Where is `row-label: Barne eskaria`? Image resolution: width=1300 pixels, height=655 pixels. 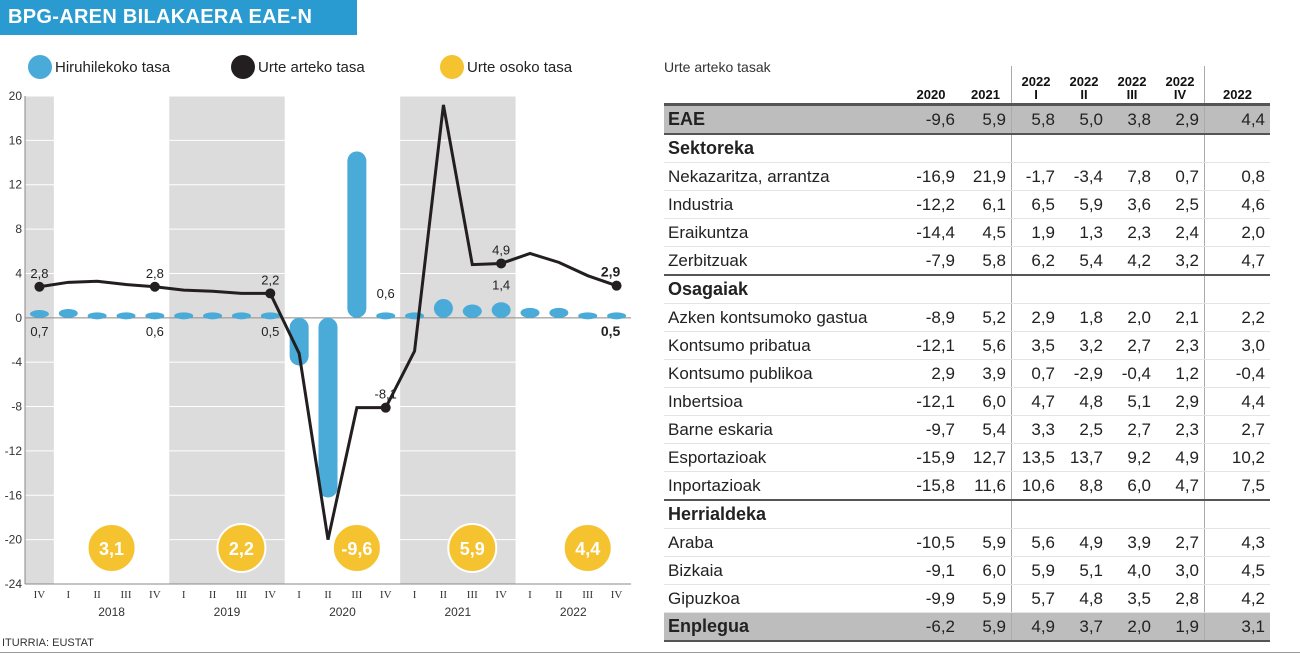 row-label: Barne eskaria is located at coordinates (783, 429).